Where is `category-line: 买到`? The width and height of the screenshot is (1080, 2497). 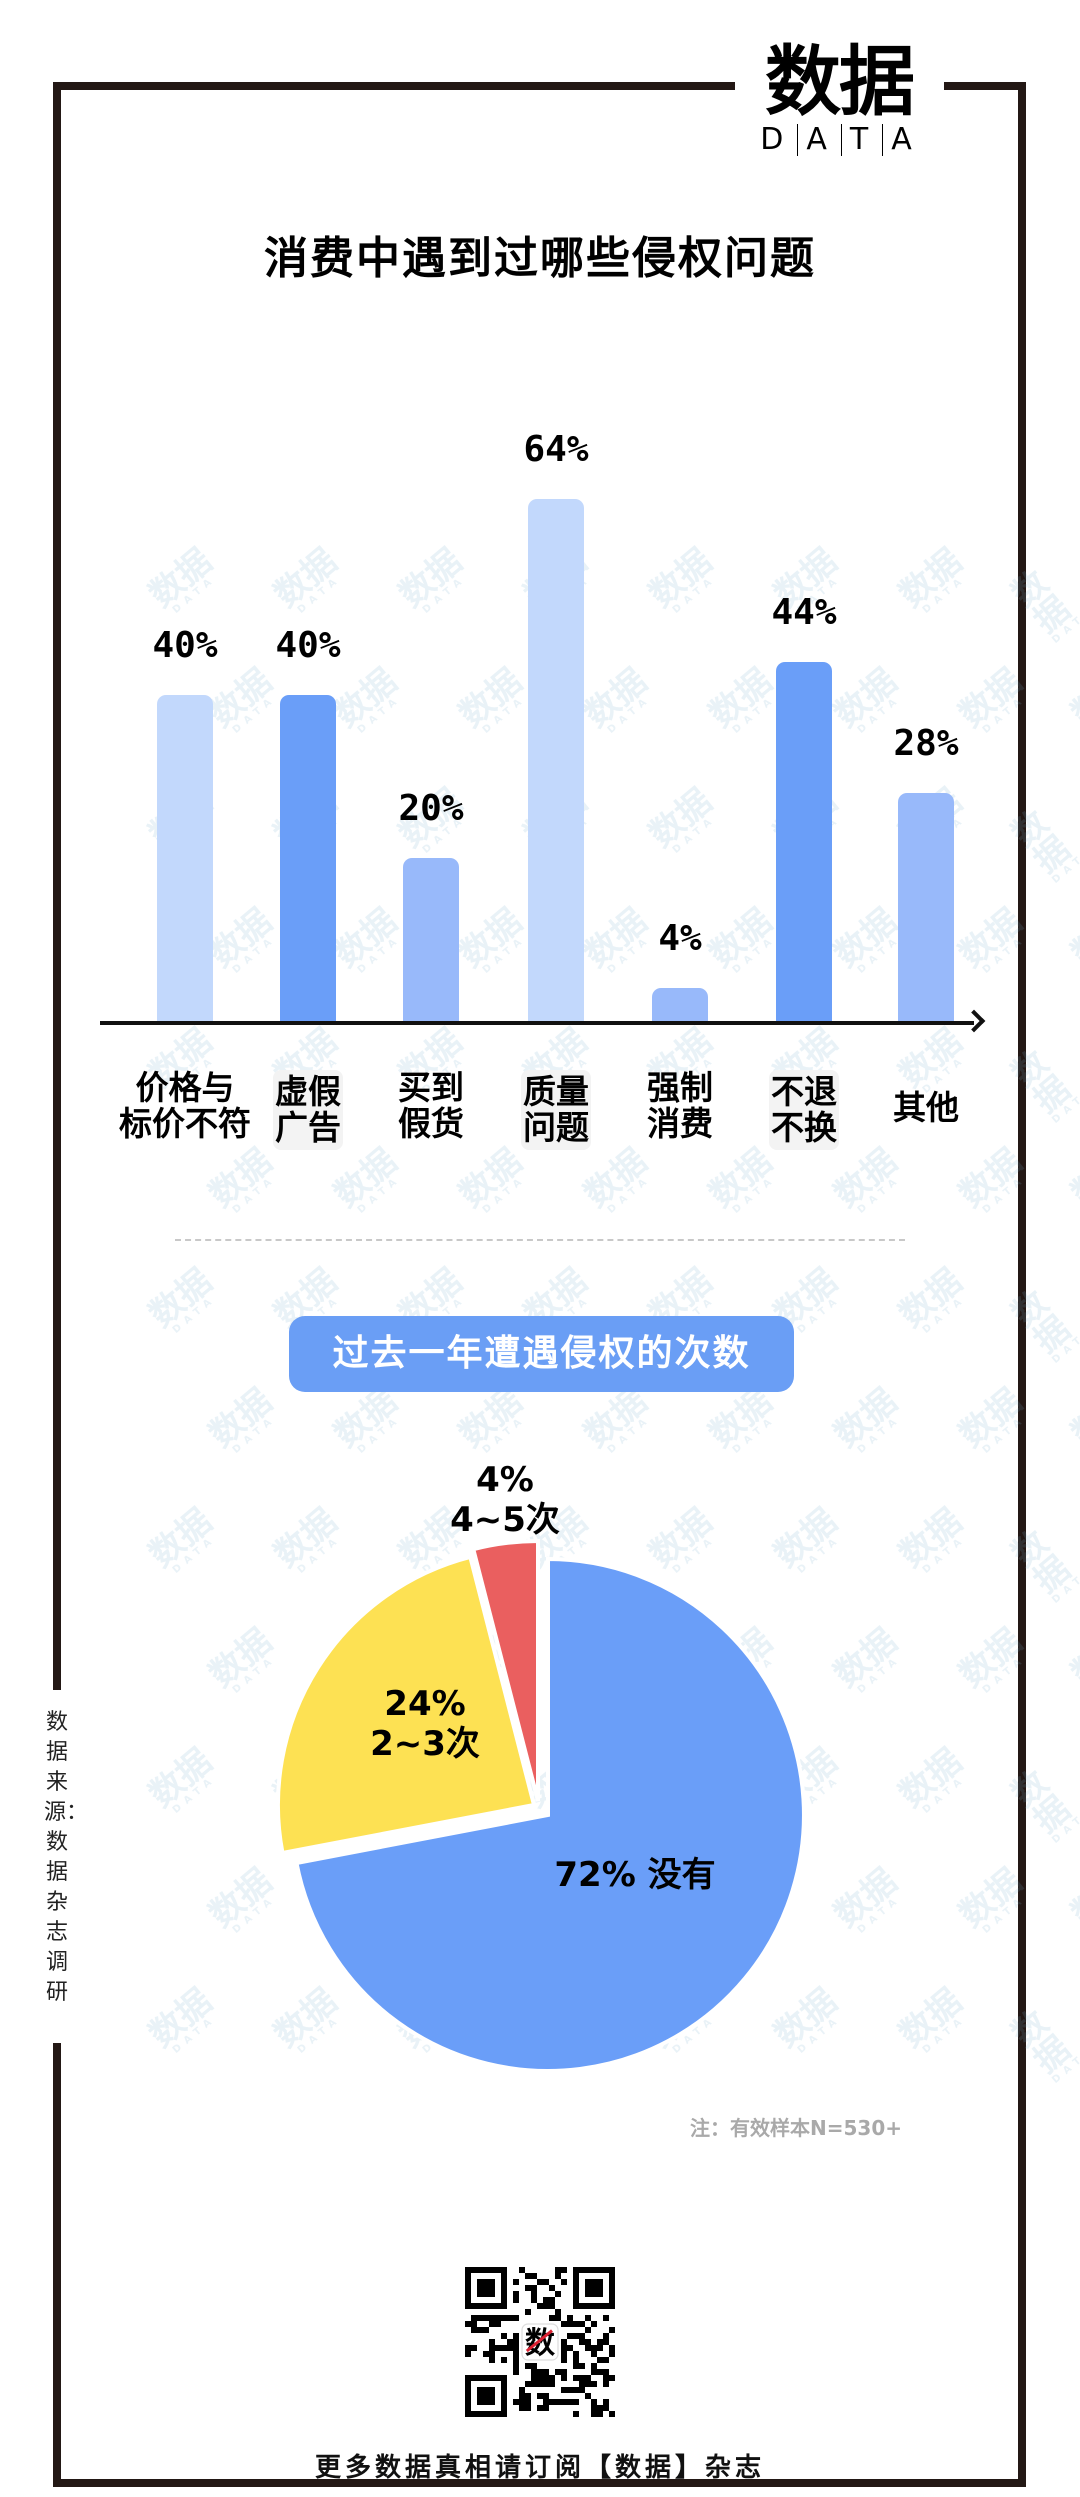
category-line: 买到 is located at coordinates (431, 1087).